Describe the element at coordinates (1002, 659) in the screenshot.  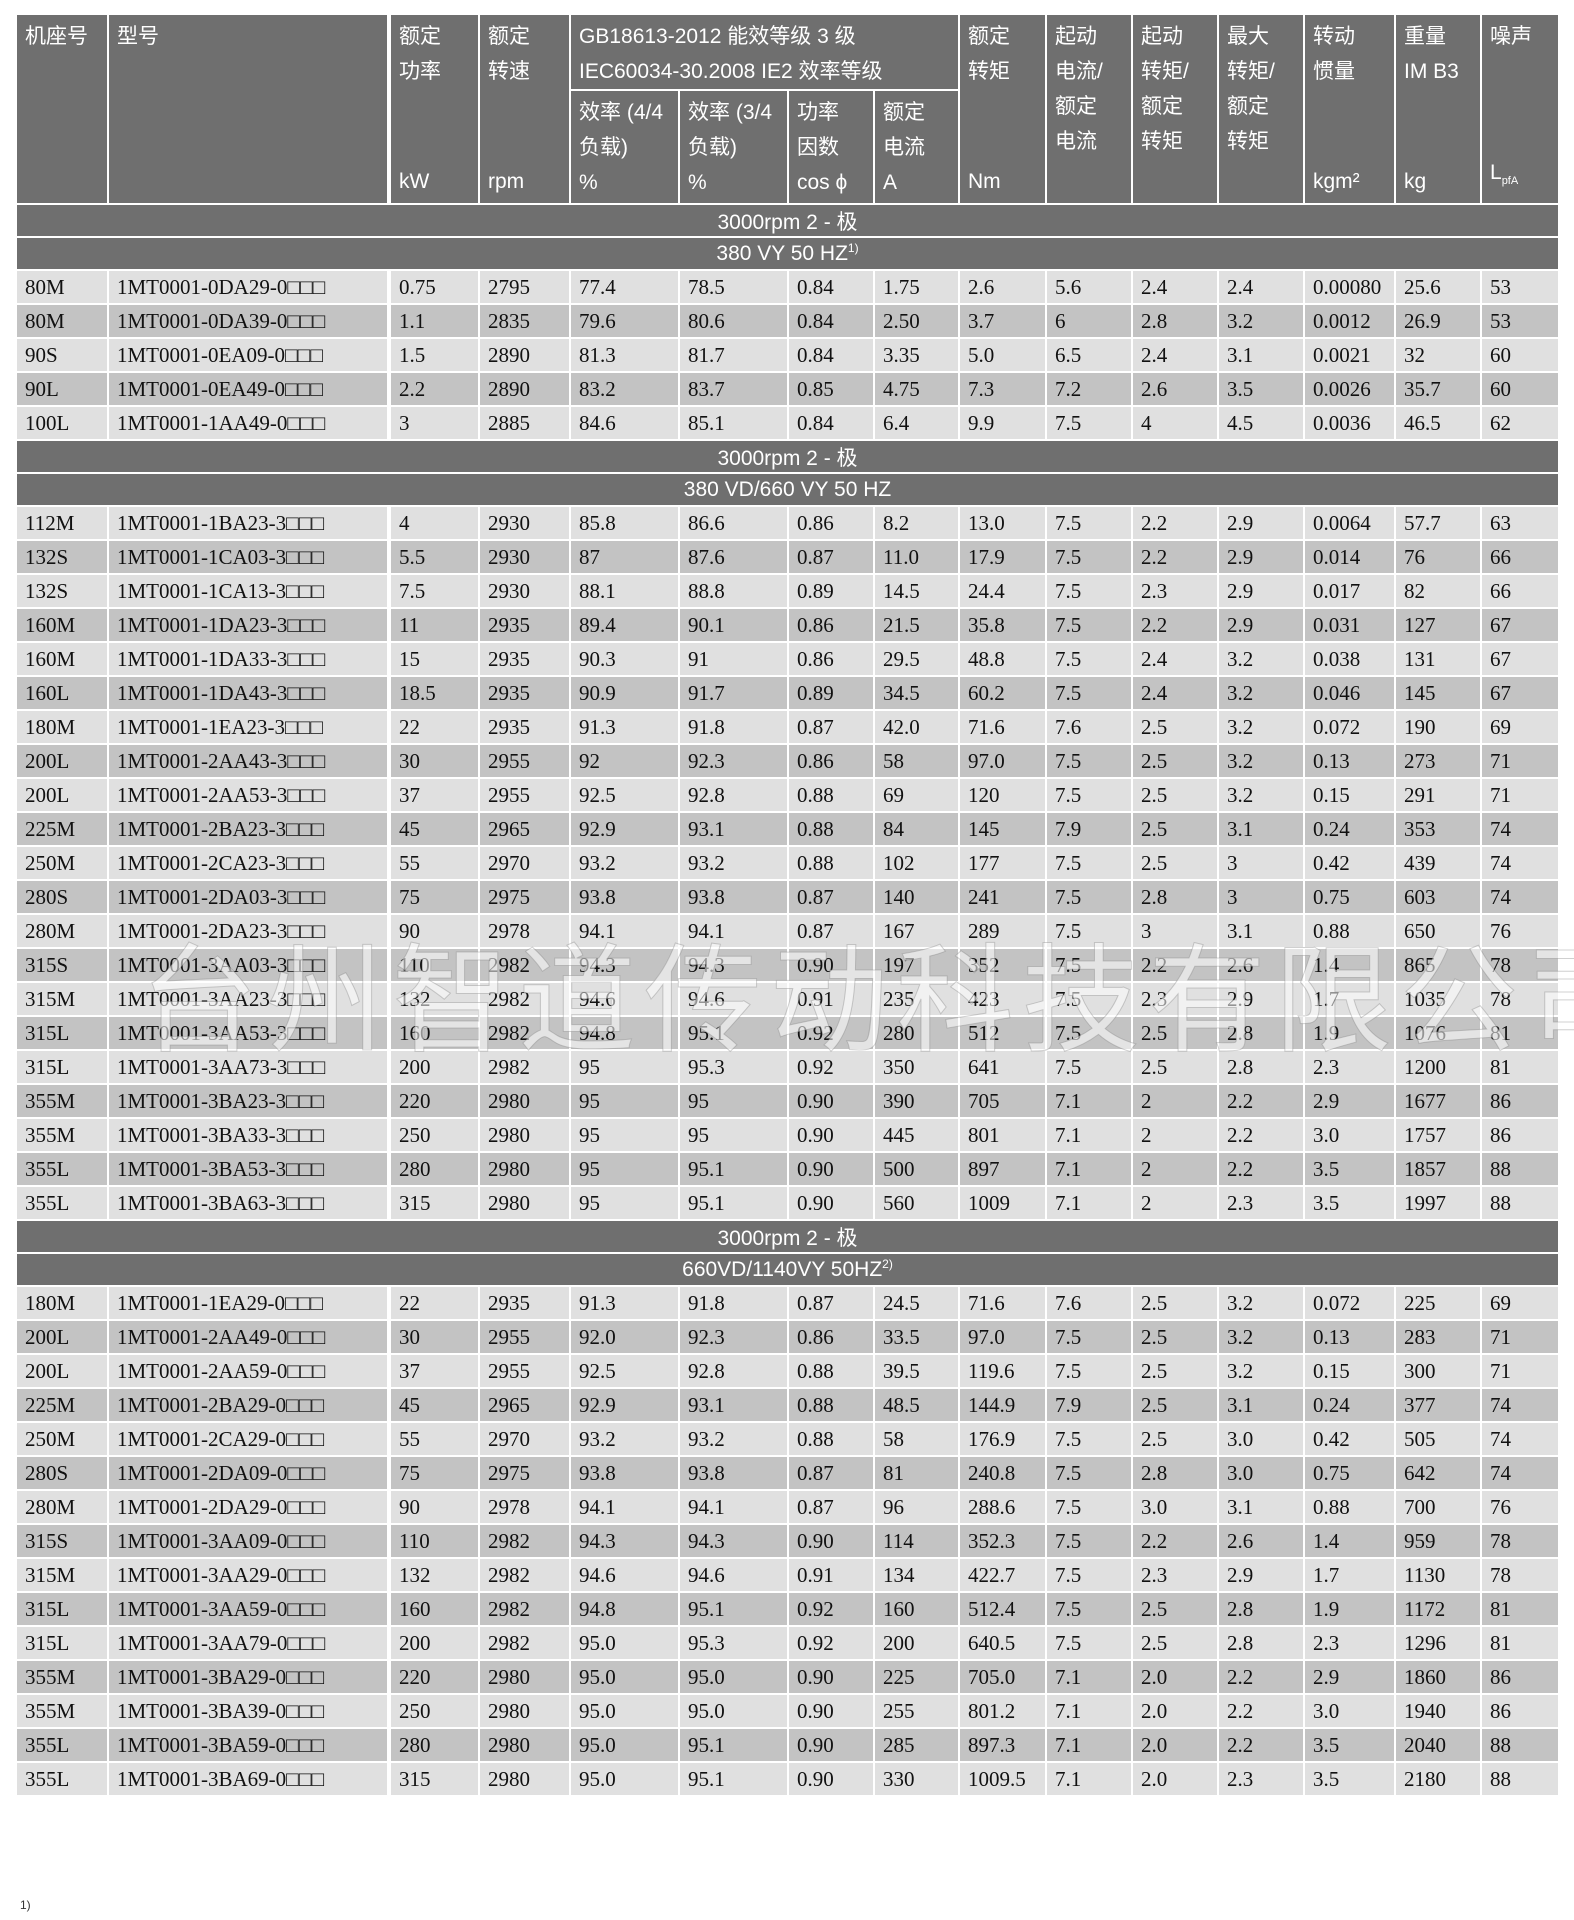
I see `table-cell: 48.8` at that location.